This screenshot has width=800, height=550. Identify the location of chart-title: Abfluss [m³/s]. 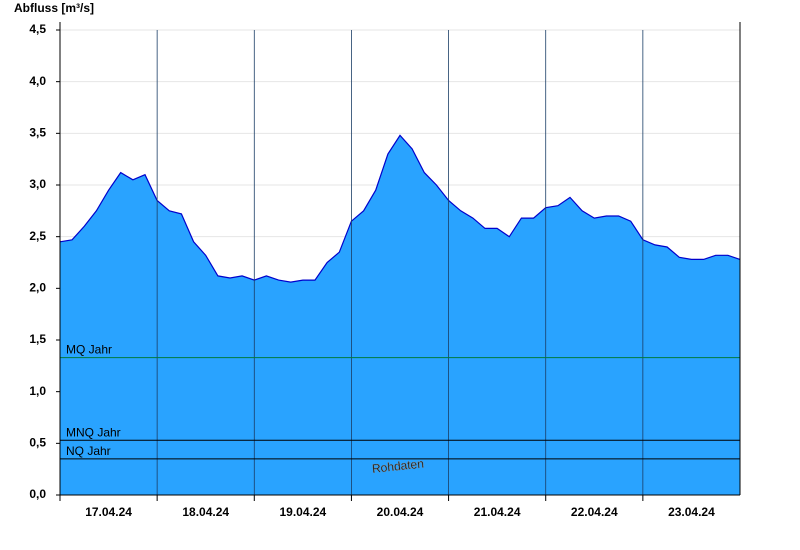
(54, 8).